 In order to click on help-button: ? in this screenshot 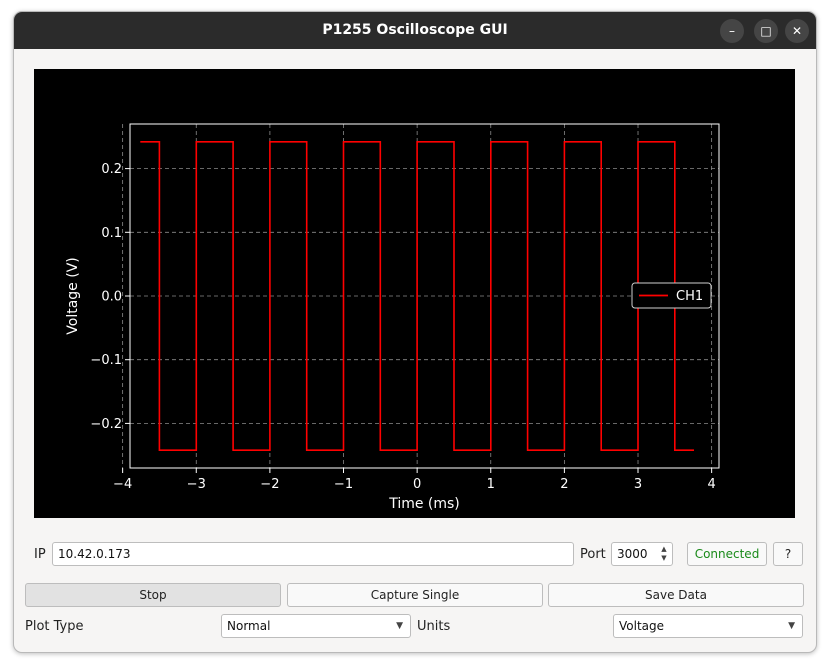, I will do `click(788, 554)`.